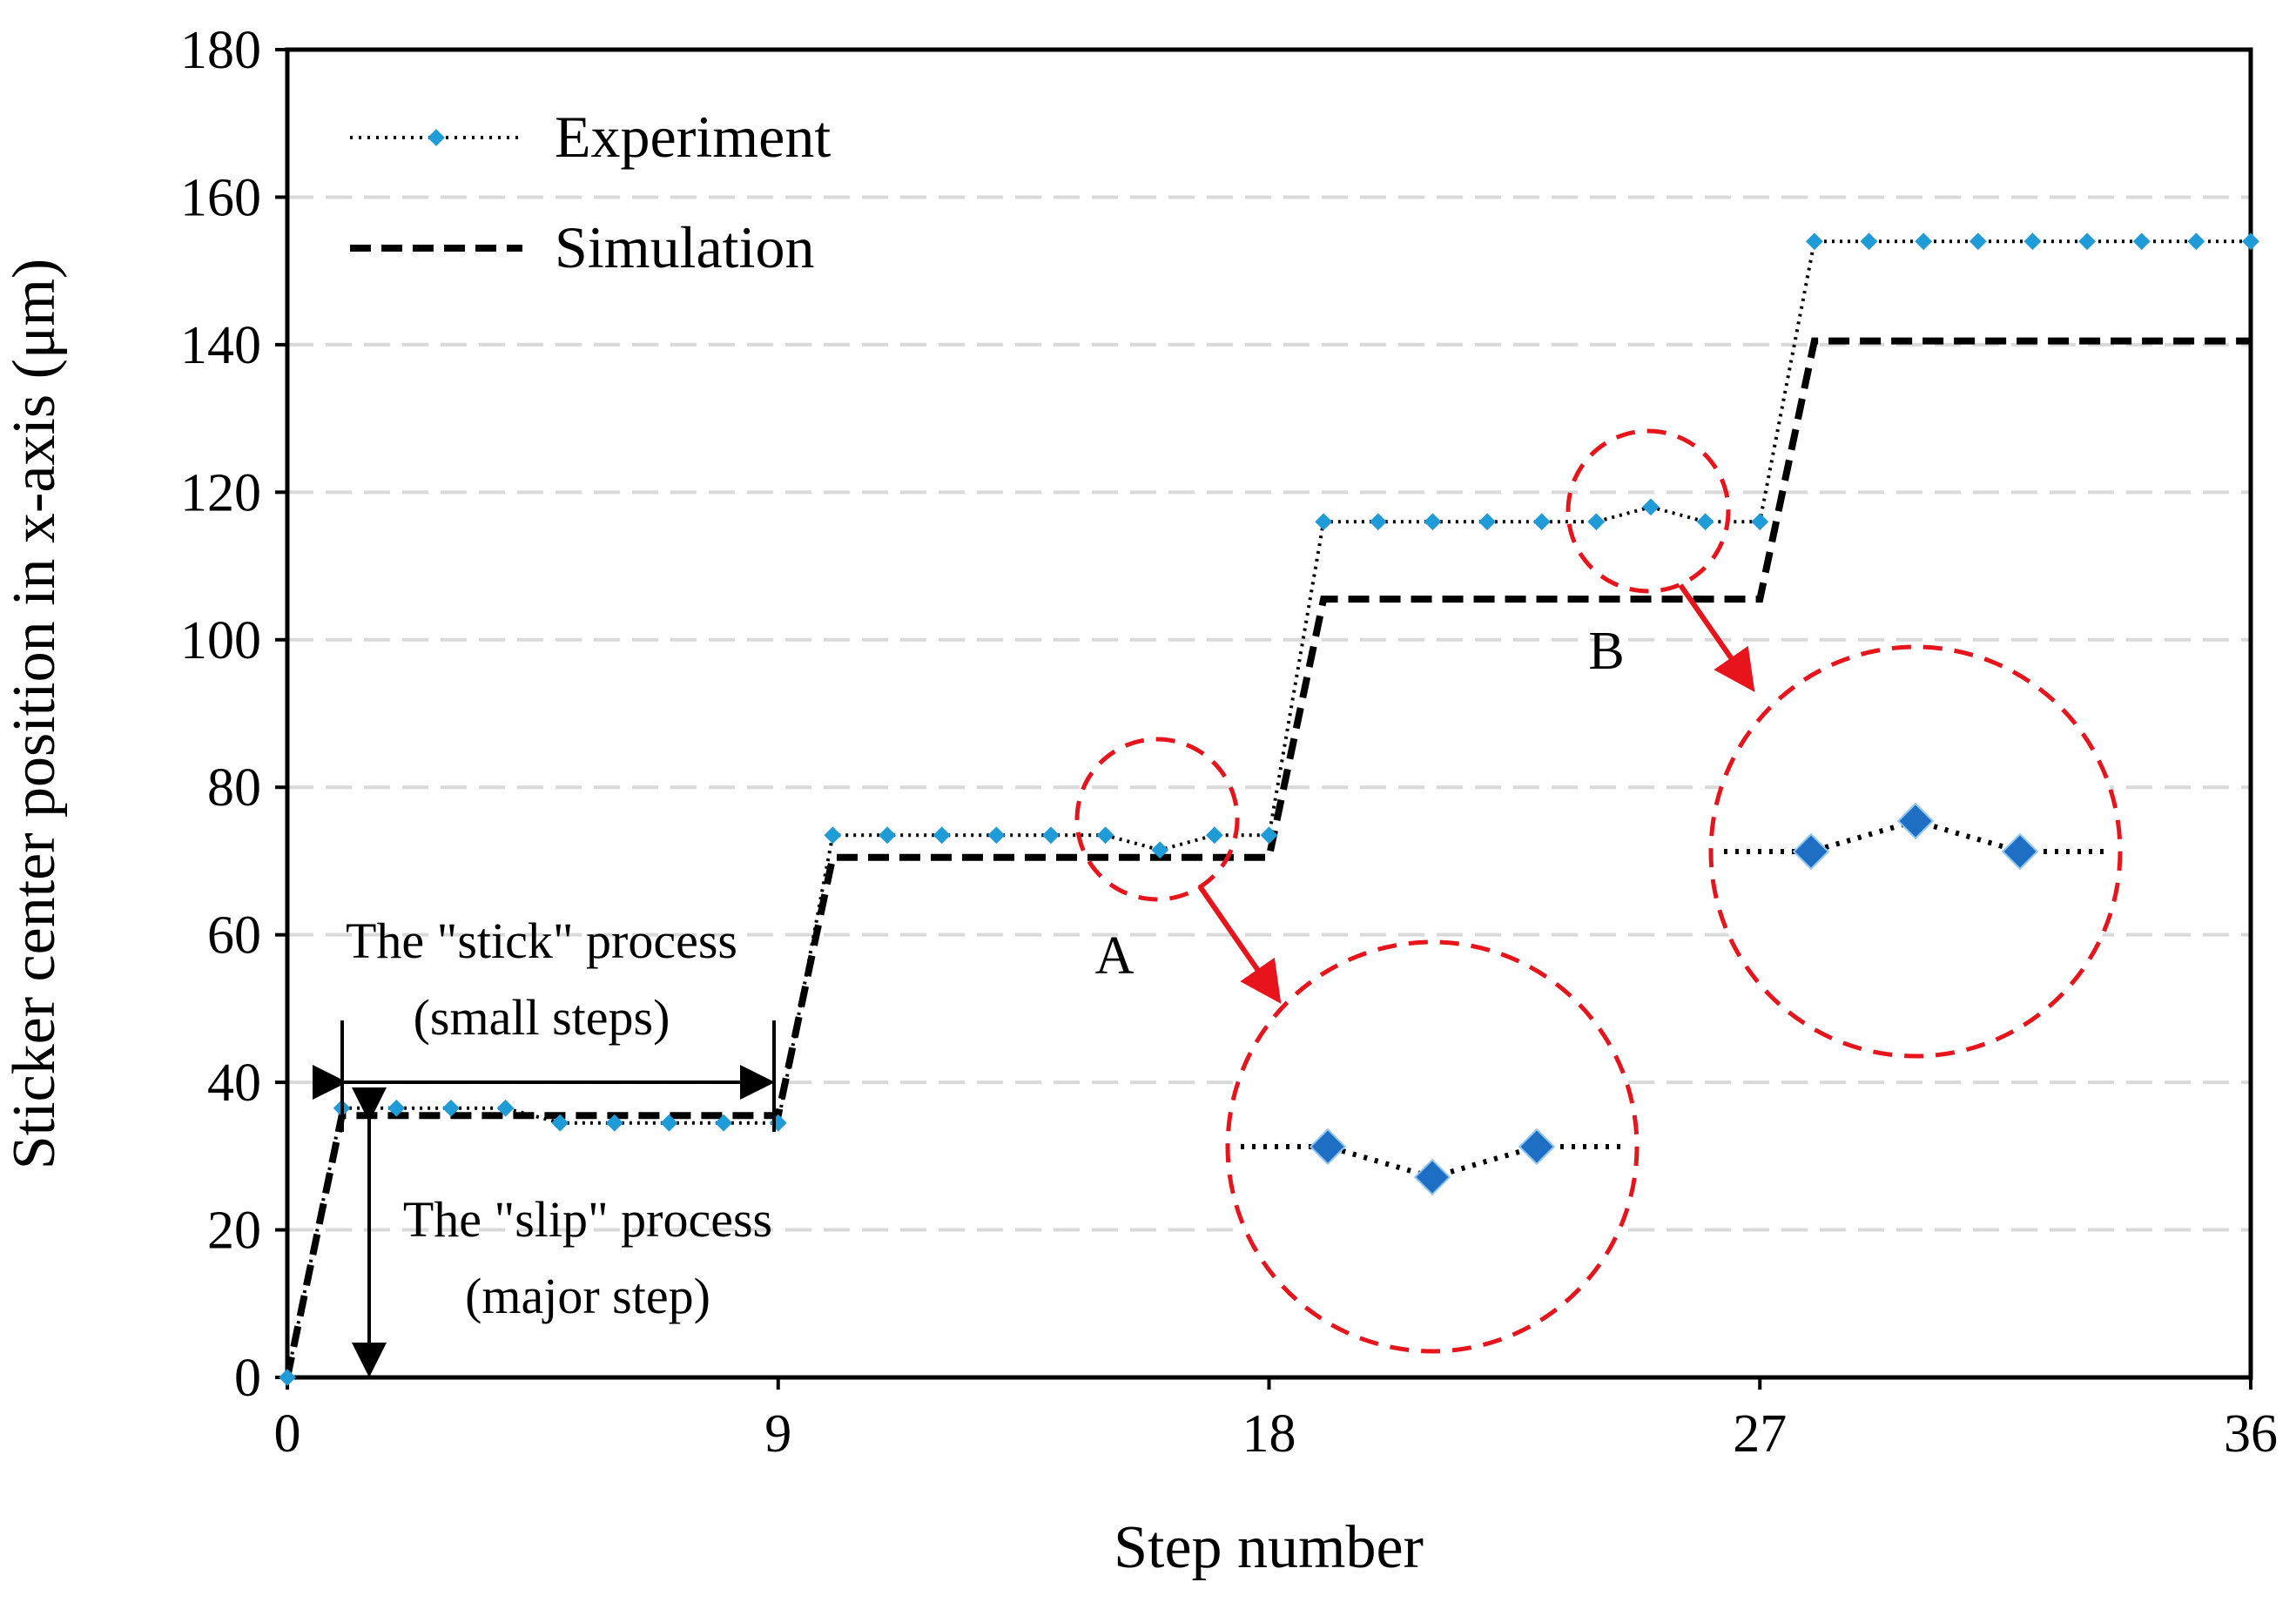  Describe the element at coordinates (1269, 1547) in the screenshot. I see `x-axis-title: Step number` at that location.